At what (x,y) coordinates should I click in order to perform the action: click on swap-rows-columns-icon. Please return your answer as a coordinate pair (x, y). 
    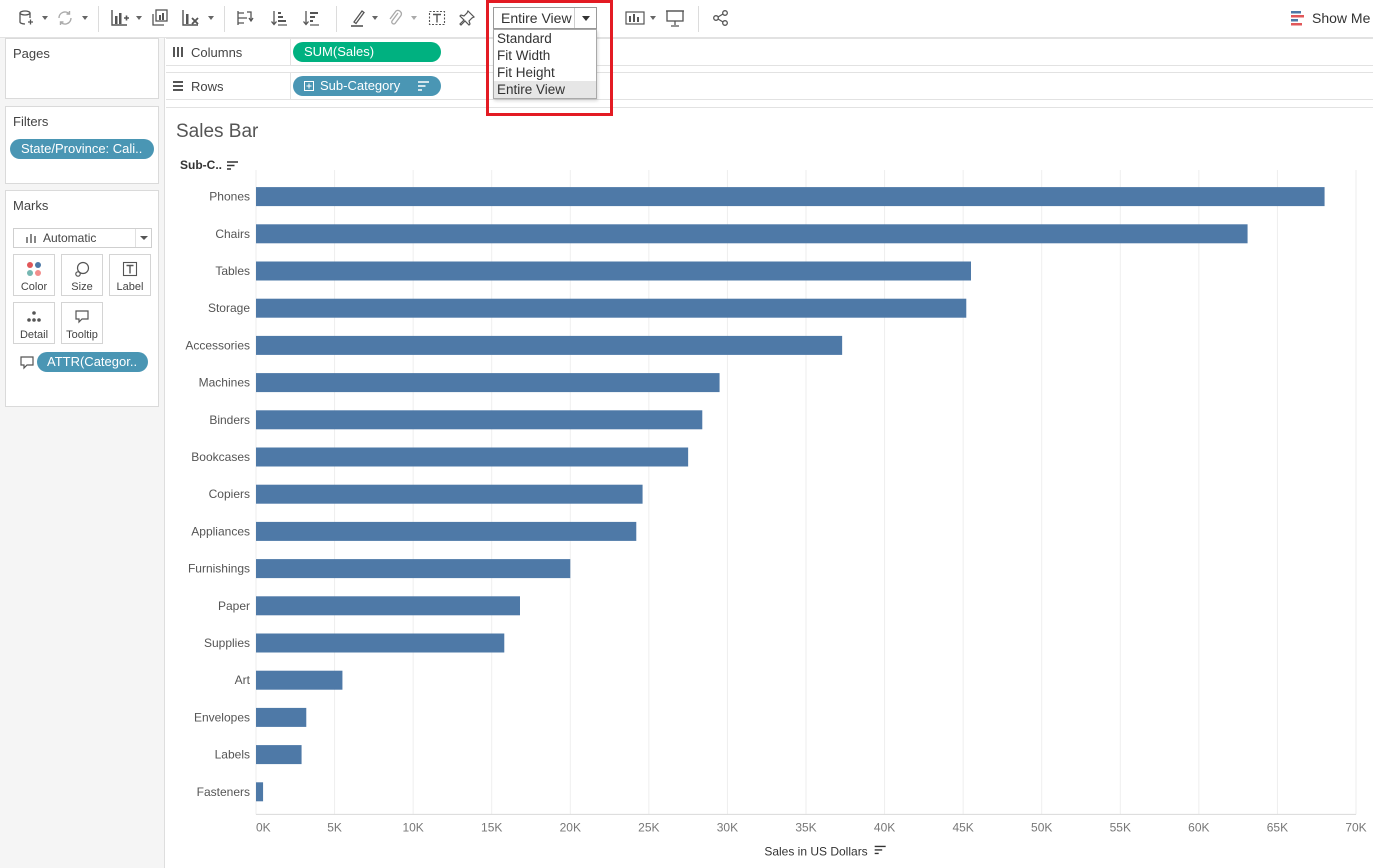
    Looking at the image, I should click on (245, 18).